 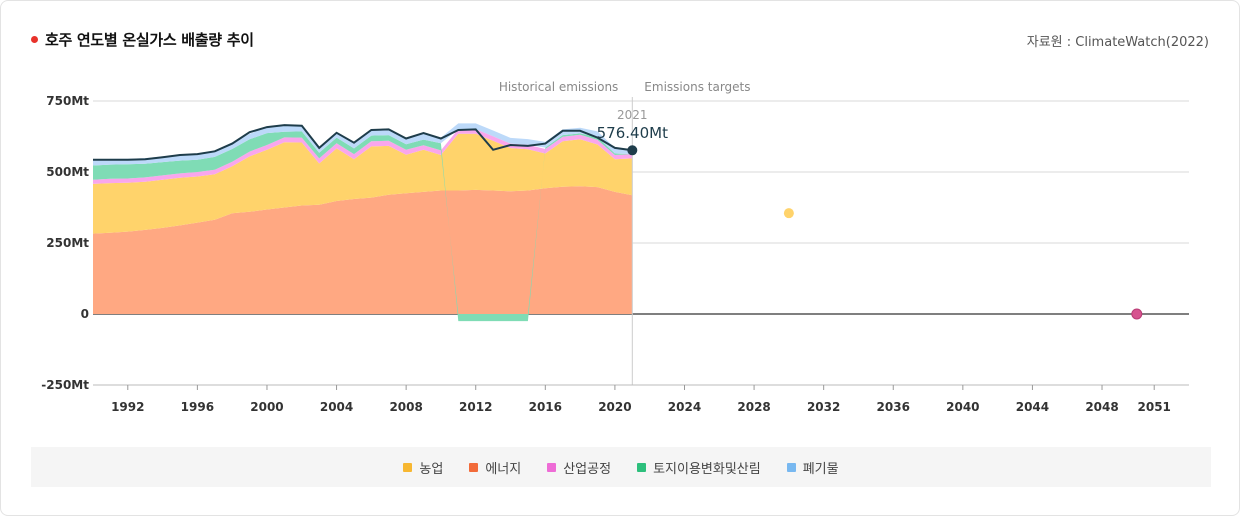 What do you see at coordinates (503, 469) in the screenshot?
I see `legend-label-energy: 에너지` at bounding box center [503, 469].